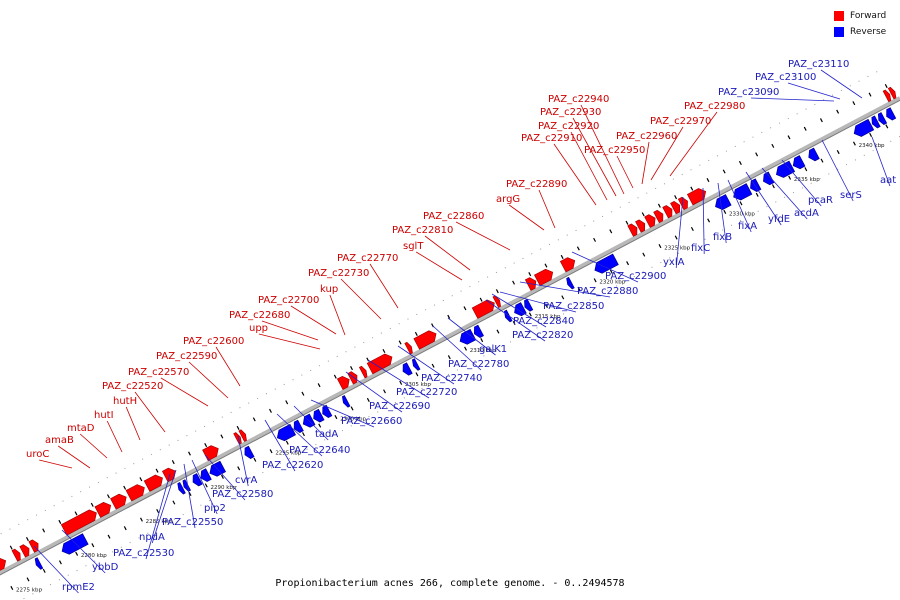 The image size is (900, 600). I want to click on forward-gene-label: argG, so click(508, 199).